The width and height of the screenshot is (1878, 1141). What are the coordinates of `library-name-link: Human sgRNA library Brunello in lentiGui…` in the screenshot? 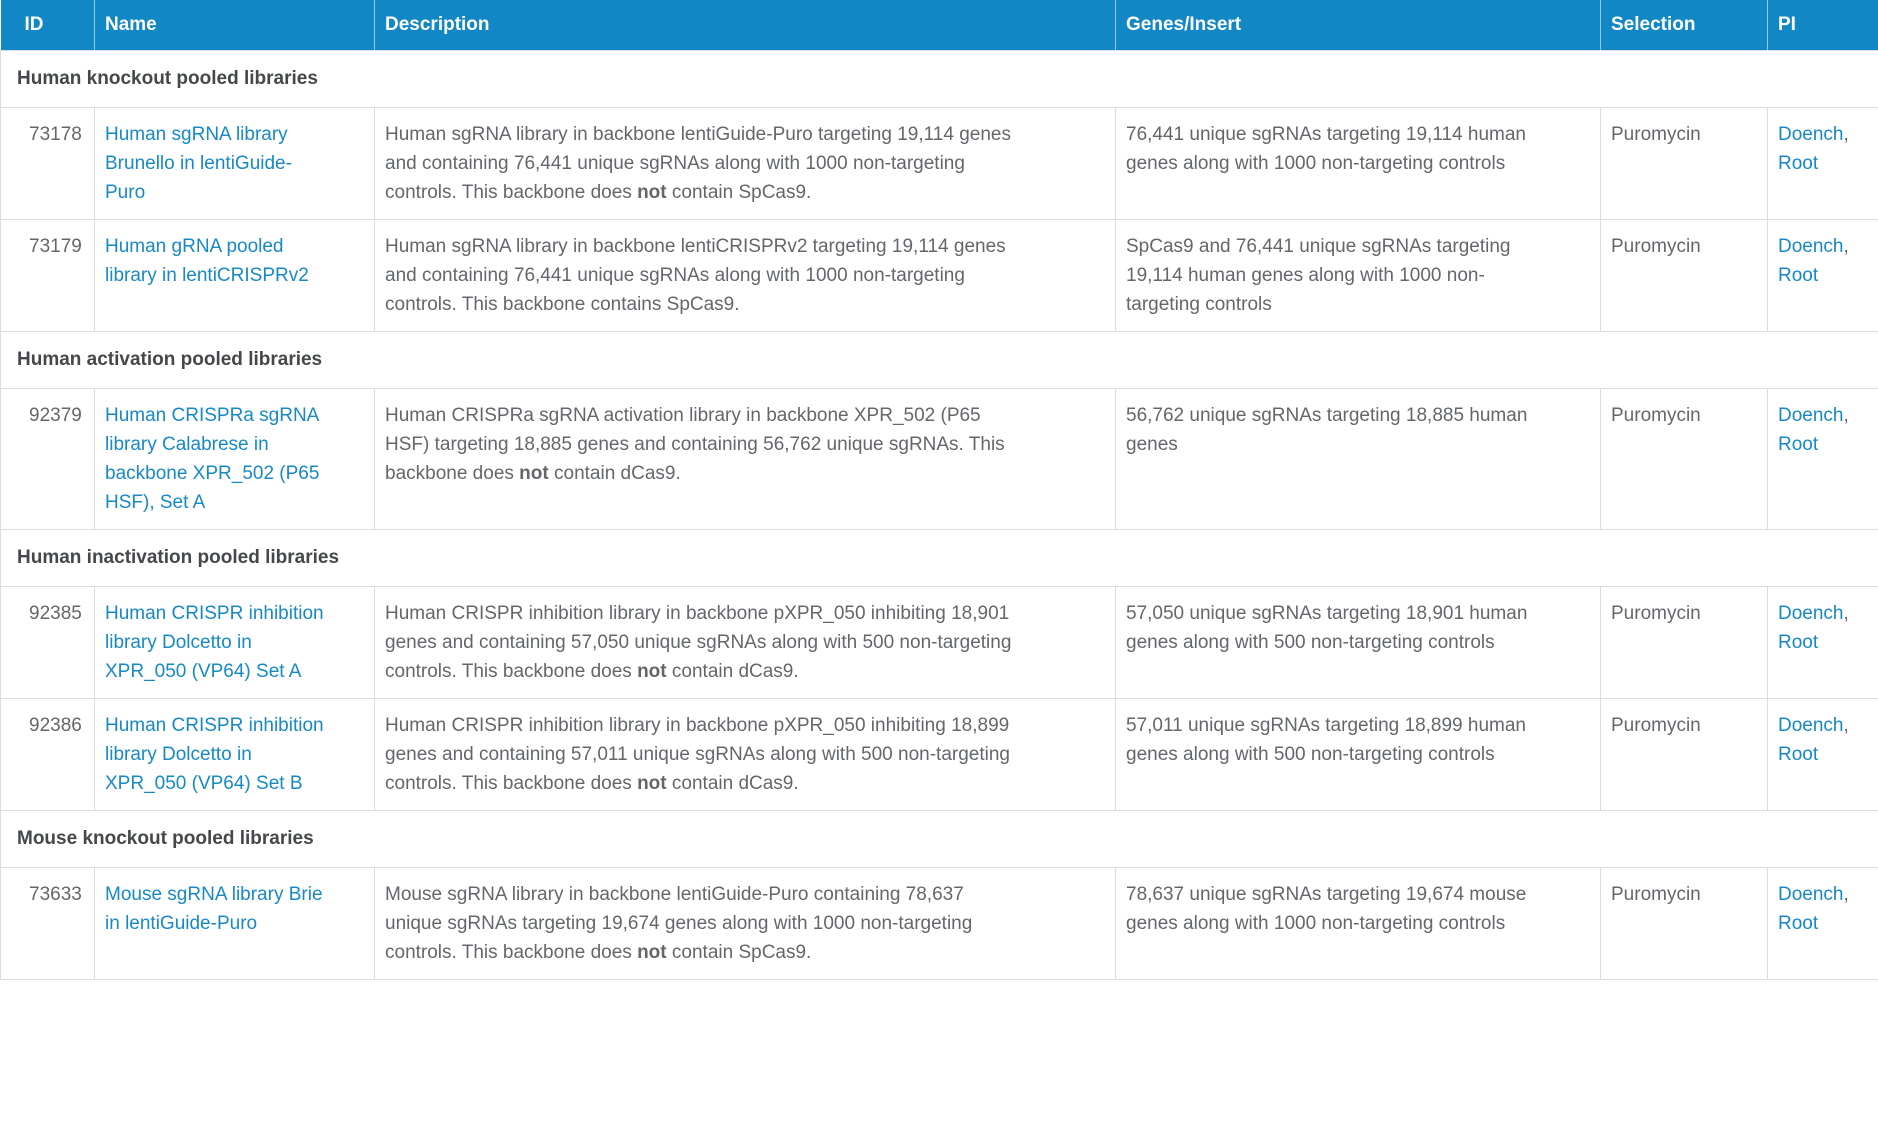 It's located at (198, 163).